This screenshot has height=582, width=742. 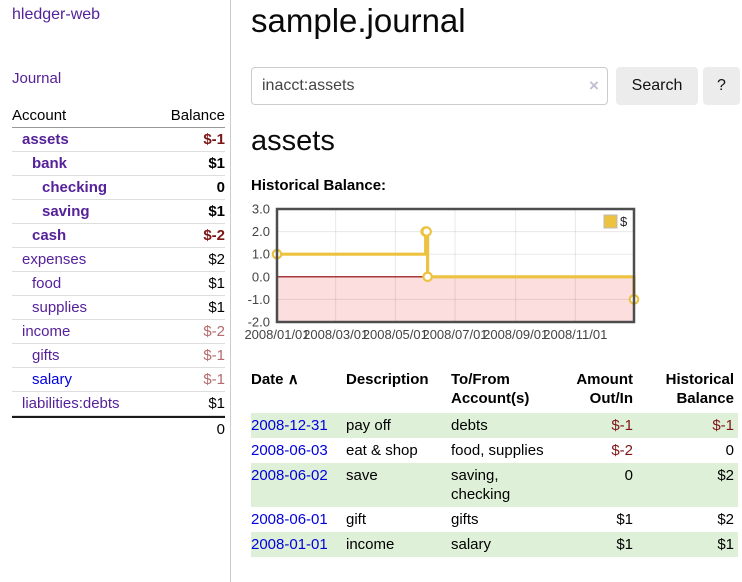 I want to click on date-column-header: Date ∧, so click(x=298, y=389).